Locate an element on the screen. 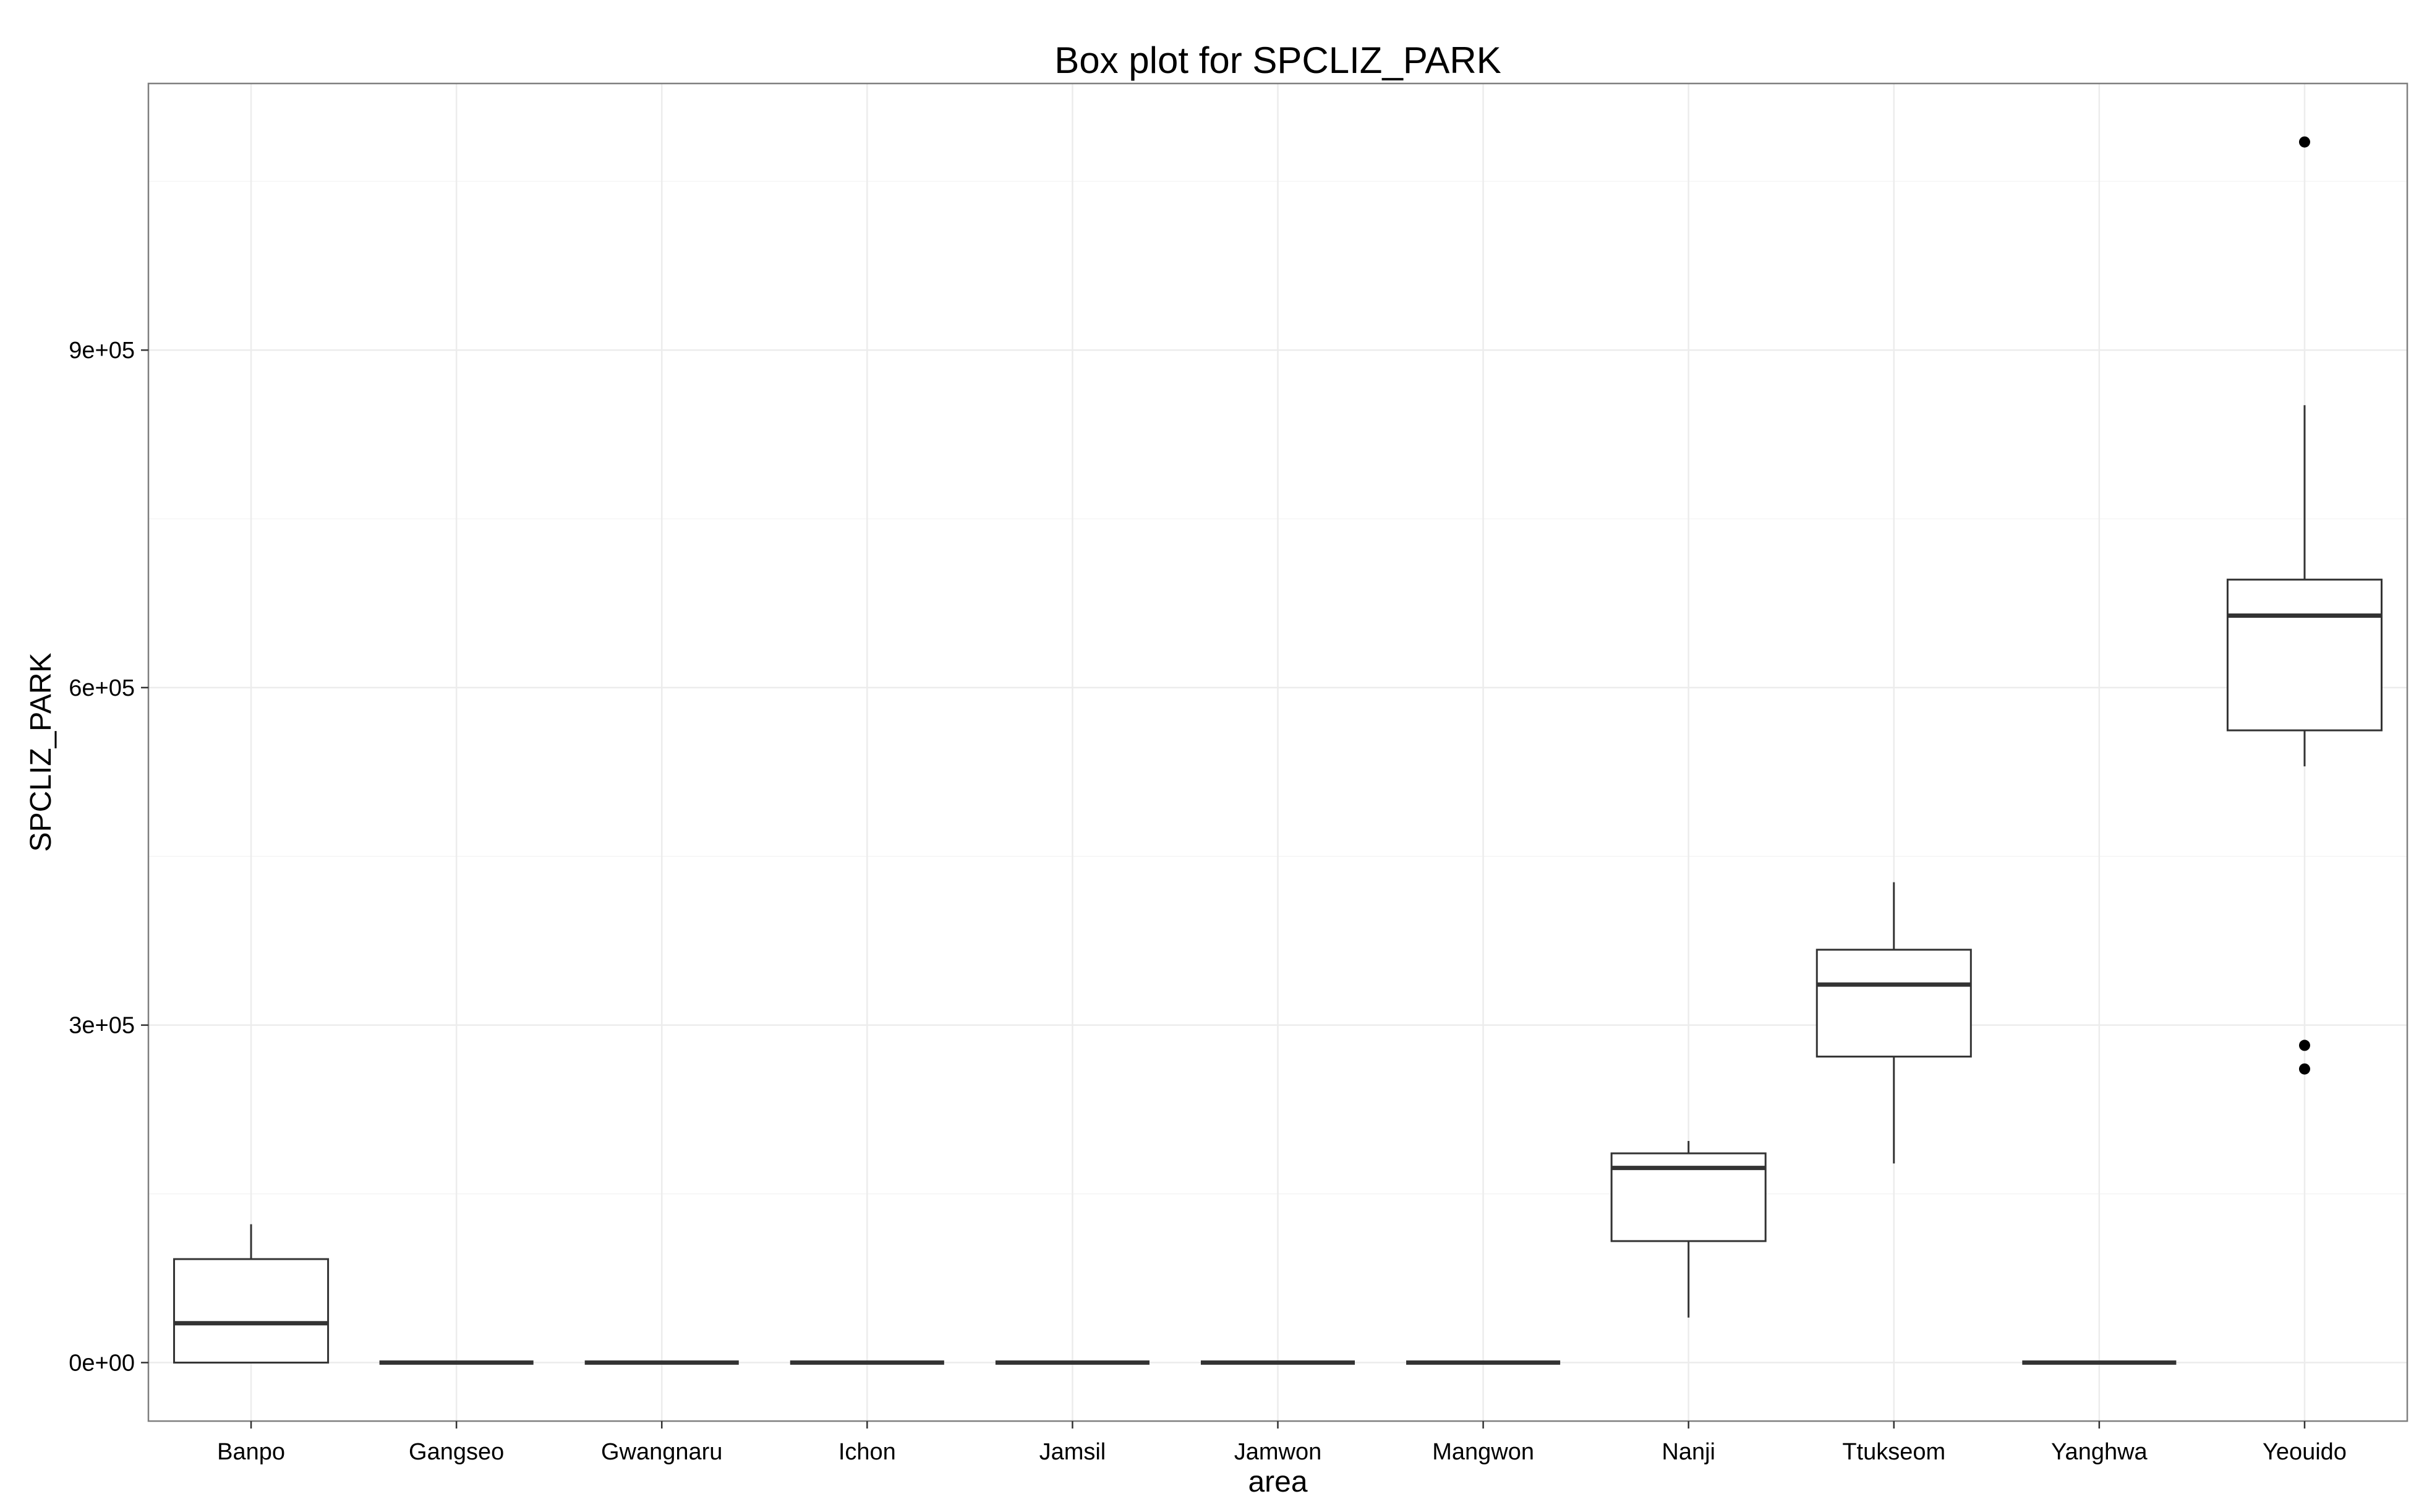 The height and width of the screenshot is (1512, 2432). y-tick-label: 6e+05 is located at coordinates (102, 688).